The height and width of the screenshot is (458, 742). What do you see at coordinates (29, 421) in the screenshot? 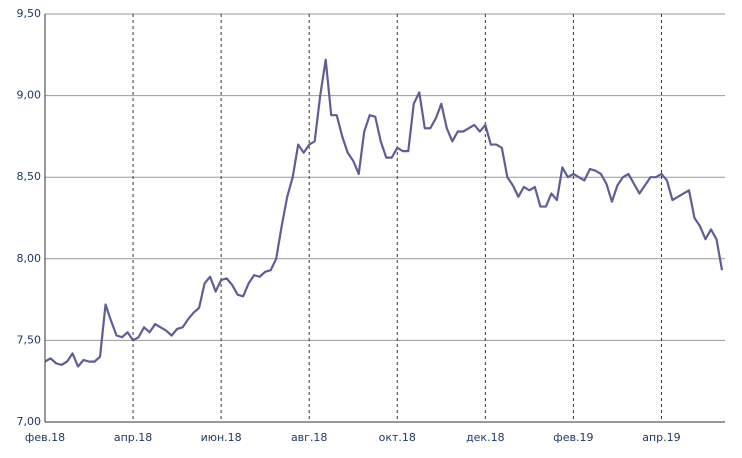
I see `y-tick-label: 7,00` at bounding box center [29, 421].